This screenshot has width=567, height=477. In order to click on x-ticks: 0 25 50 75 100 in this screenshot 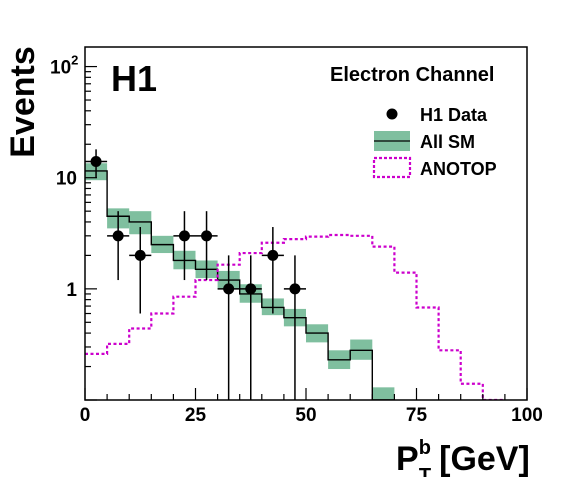, I will do `click(311, 407)`.